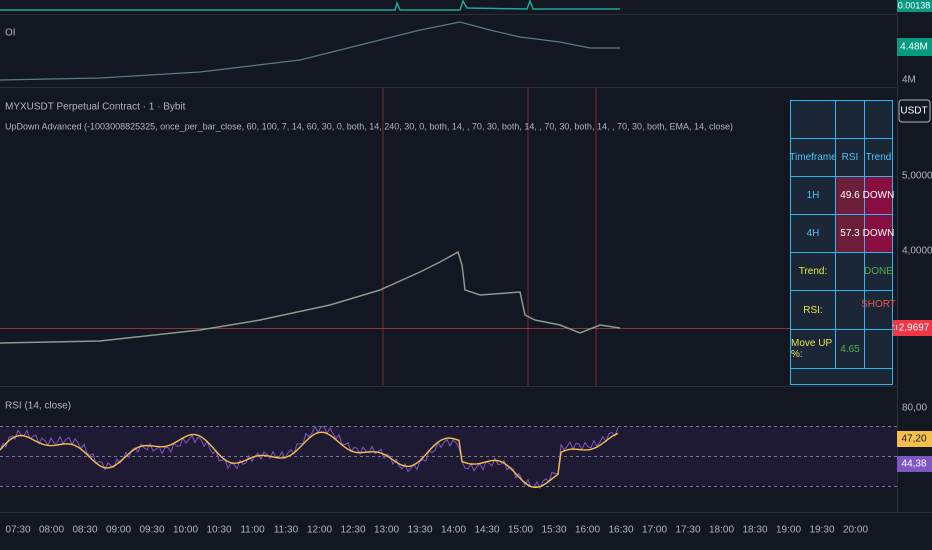  Describe the element at coordinates (813, 195) in the screenshot. I see `table-cell: 1H` at that location.